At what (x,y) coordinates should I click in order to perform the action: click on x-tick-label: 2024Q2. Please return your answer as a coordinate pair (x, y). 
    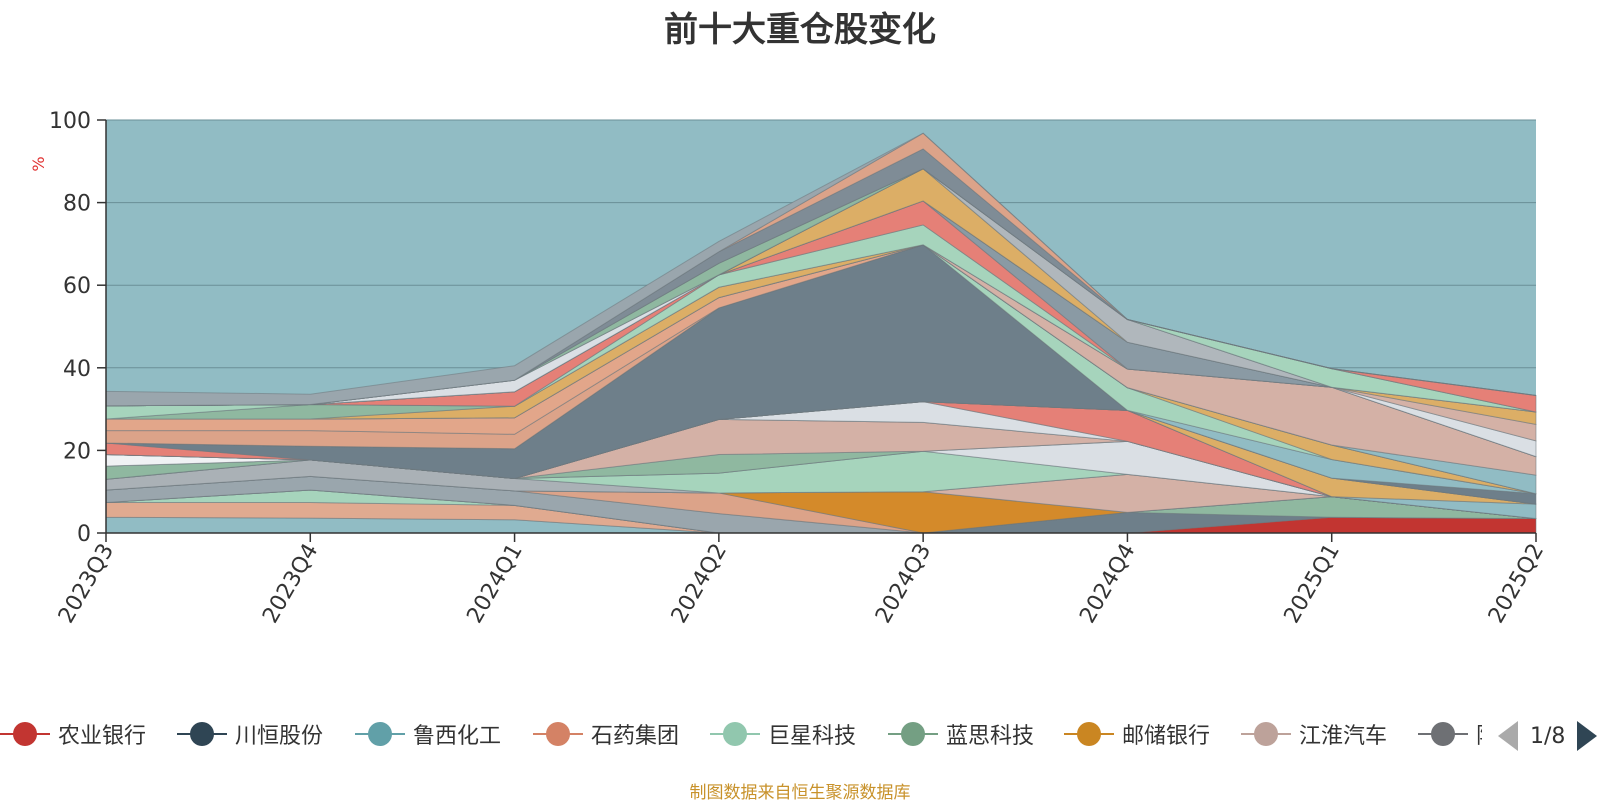
    Looking at the image, I should click on (699, 584).